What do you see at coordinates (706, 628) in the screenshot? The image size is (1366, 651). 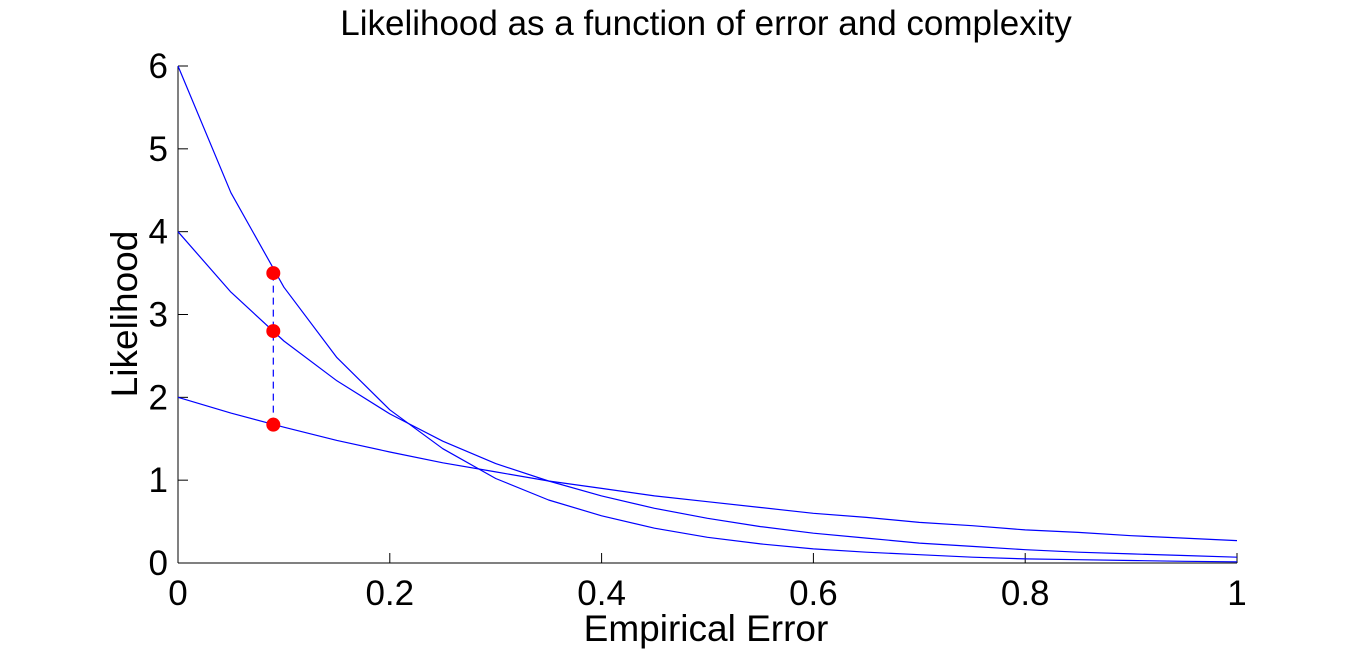 I see `x-axis-label: Empirical Error` at bounding box center [706, 628].